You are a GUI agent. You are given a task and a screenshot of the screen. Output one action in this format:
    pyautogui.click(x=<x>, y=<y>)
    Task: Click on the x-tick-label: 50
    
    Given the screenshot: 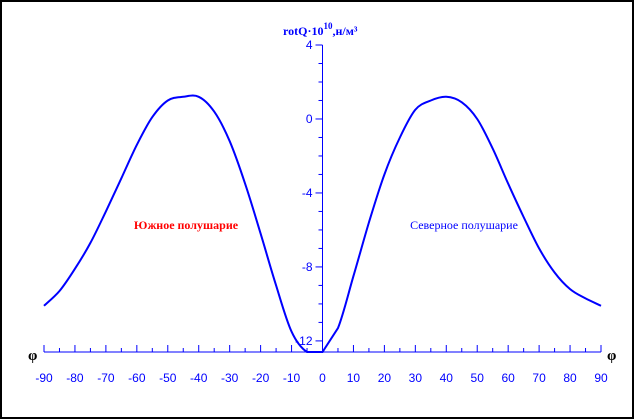 What is the action you would take?
    pyautogui.click(x=478, y=378)
    